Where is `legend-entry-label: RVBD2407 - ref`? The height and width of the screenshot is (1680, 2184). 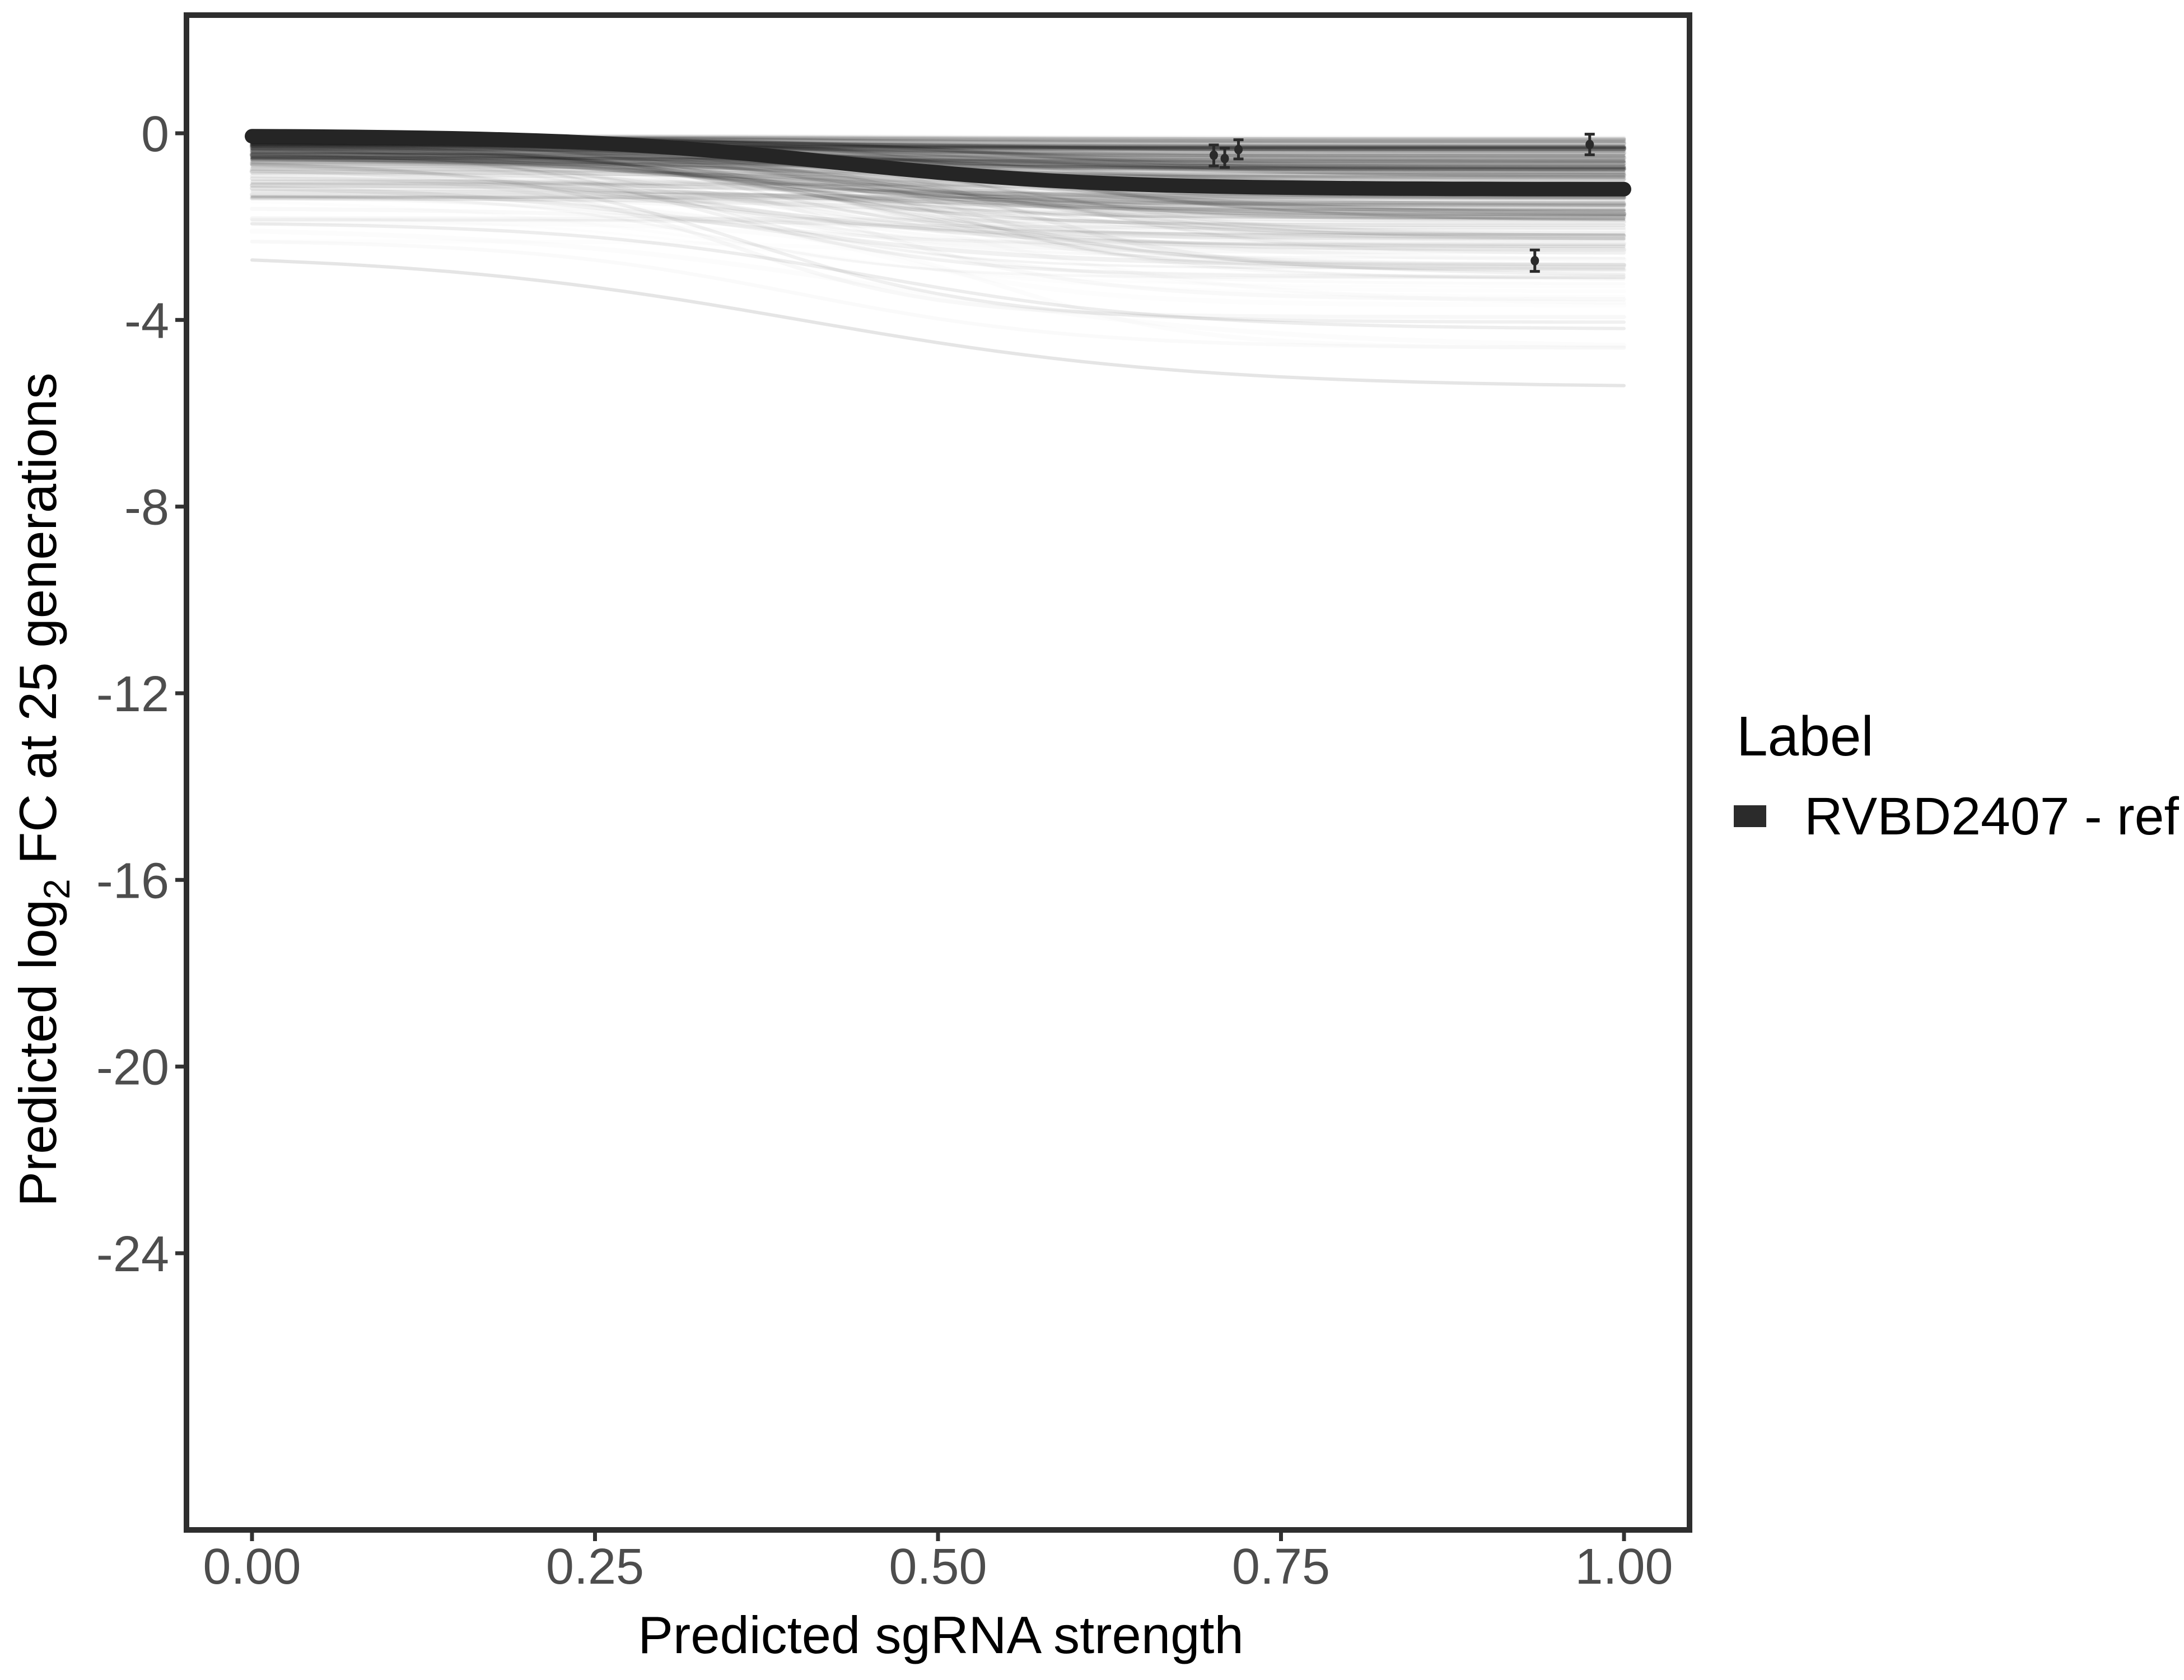 legend-entry-label: RVBD2407 - ref is located at coordinates (1992, 817).